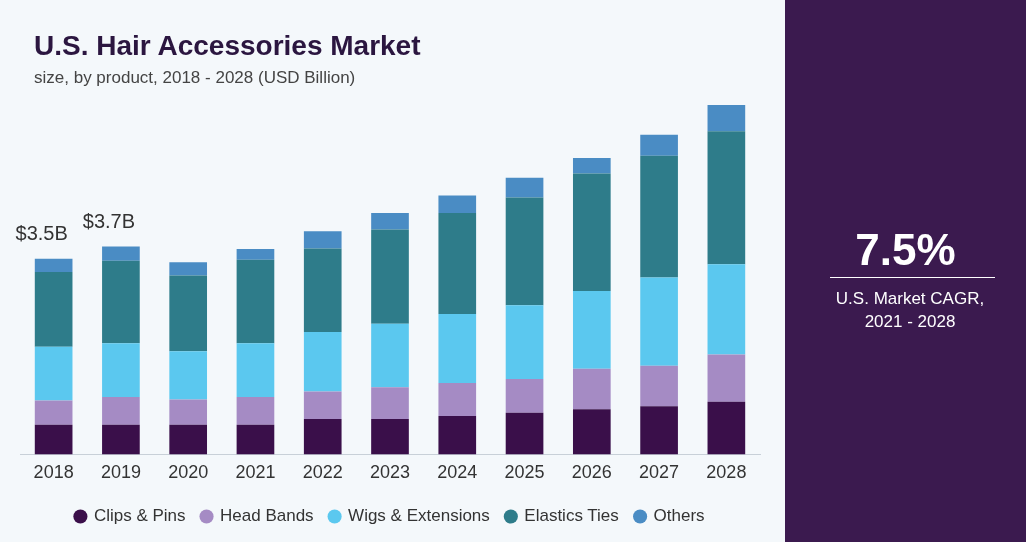  I want to click on x-tick-label: 2023, so click(390, 472).